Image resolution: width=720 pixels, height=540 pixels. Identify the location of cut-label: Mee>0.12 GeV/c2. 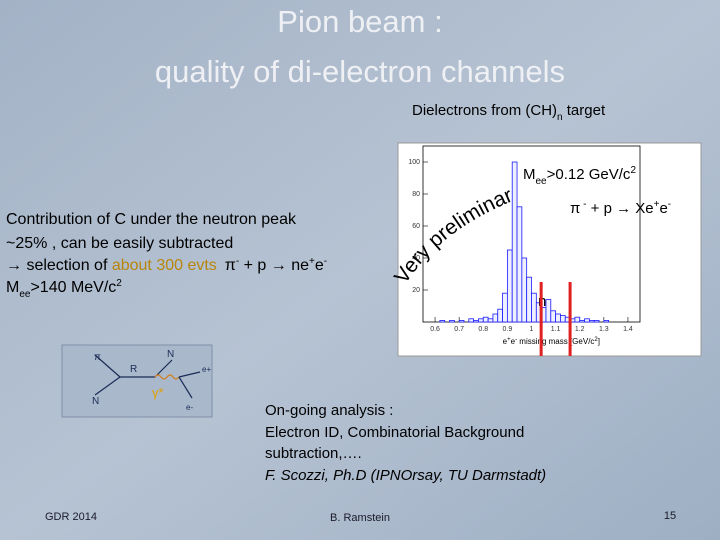
(579, 176).